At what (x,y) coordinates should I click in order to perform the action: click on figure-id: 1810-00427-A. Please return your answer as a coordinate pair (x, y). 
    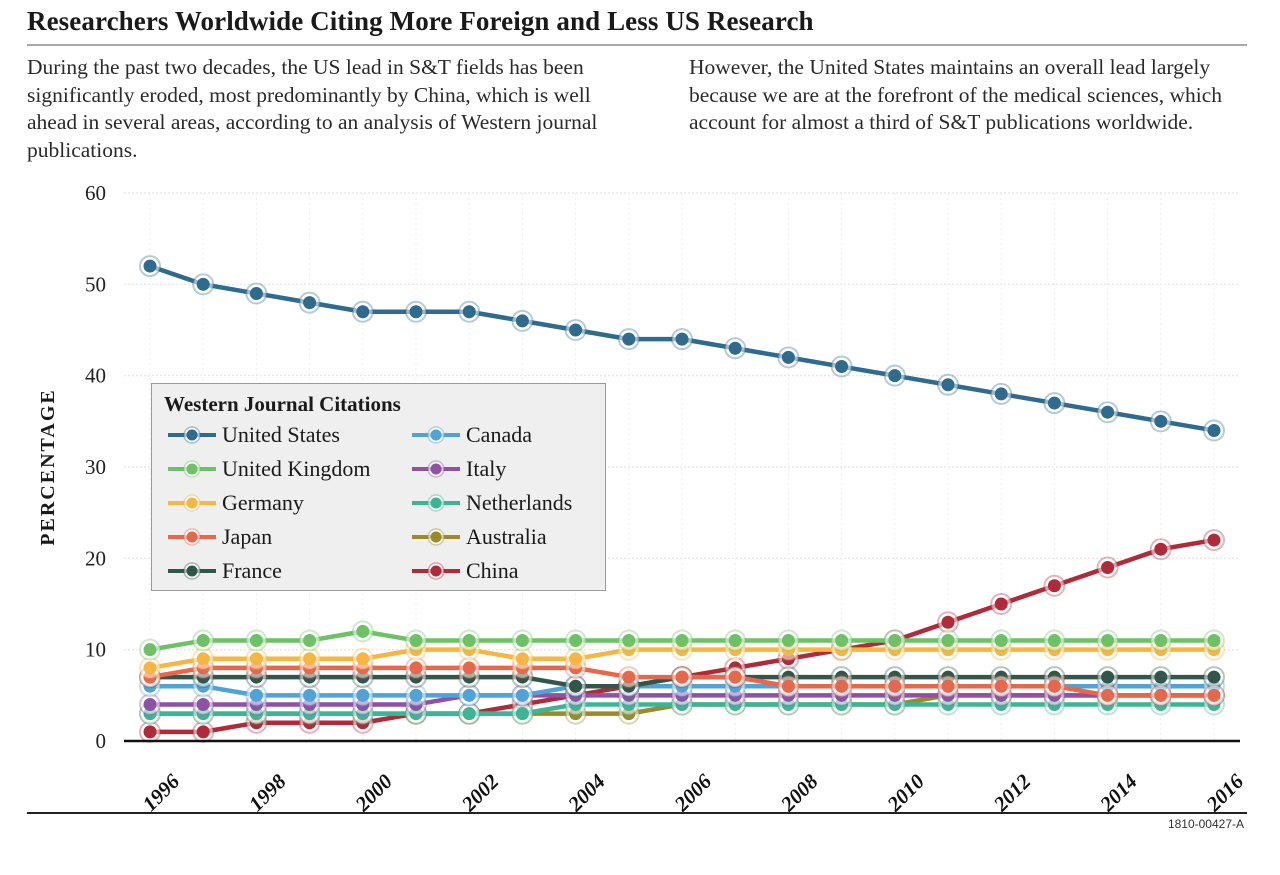
    Looking at the image, I should click on (1205, 824).